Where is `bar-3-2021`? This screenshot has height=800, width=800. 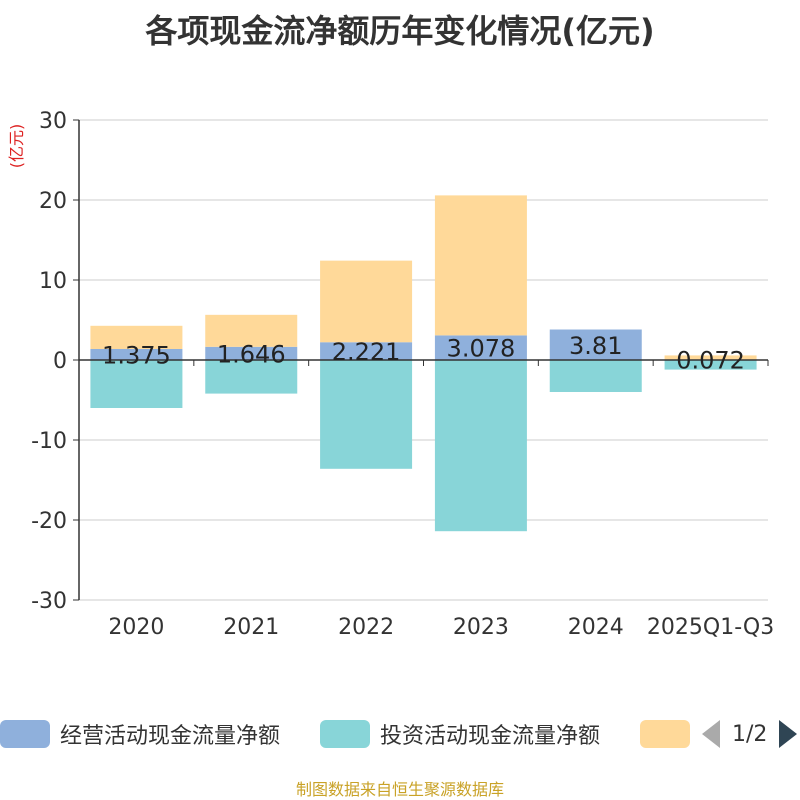 bar-3-2021 is located at coordinates (251, 330).